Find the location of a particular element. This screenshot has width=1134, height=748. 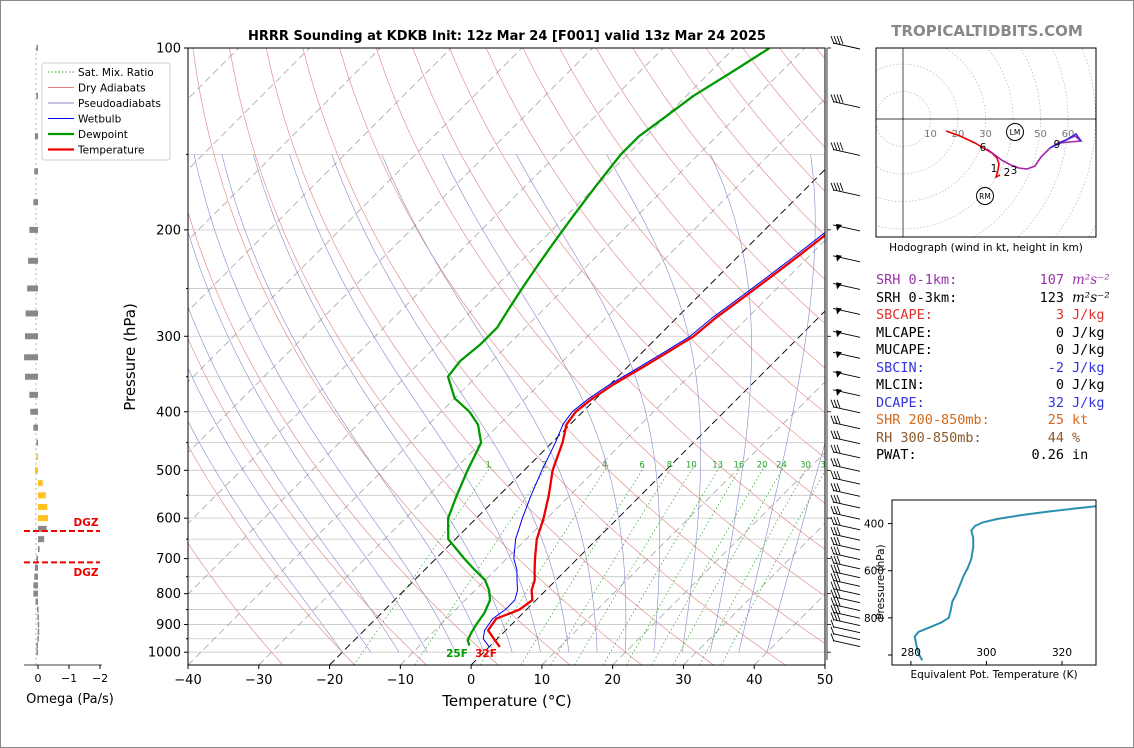

x-tick-label: 0 is located at coordinates (471, 680).